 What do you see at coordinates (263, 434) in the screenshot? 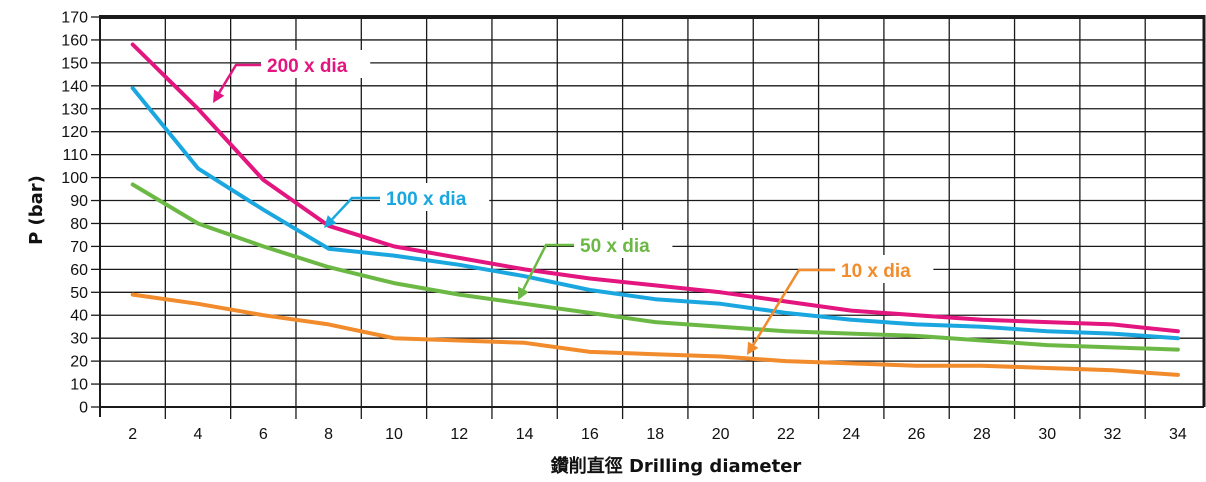
I see `x-tick-label-6: 6` at bounding box center [263, 434].